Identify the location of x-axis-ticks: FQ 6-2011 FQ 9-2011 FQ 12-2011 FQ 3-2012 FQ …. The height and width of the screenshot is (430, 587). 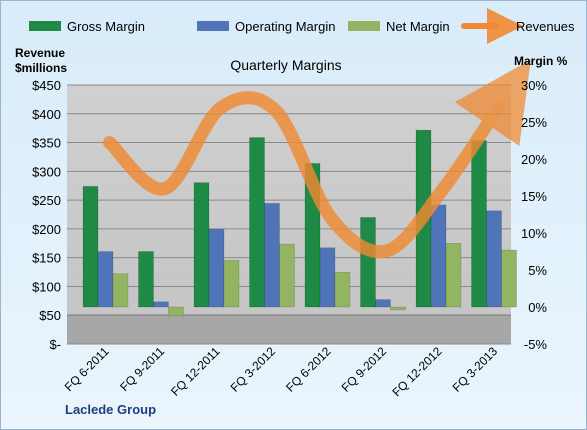
(281, 371).